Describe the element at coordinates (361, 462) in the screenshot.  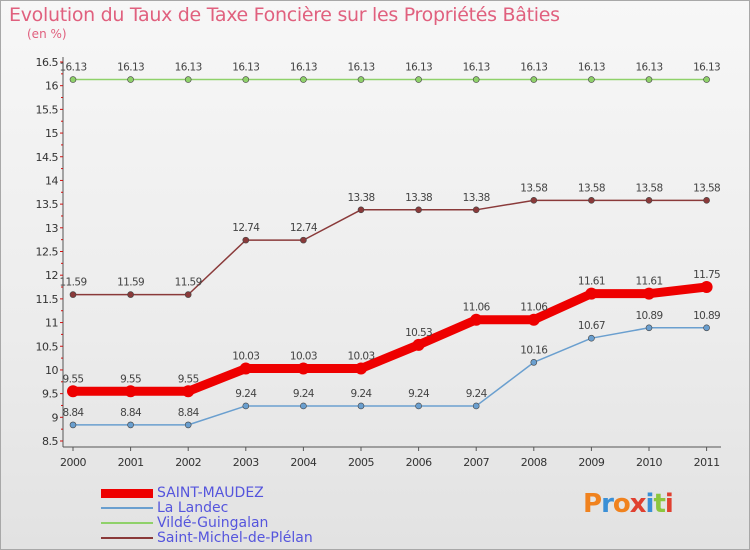
I see `x-tick-label: 2005` at that location.